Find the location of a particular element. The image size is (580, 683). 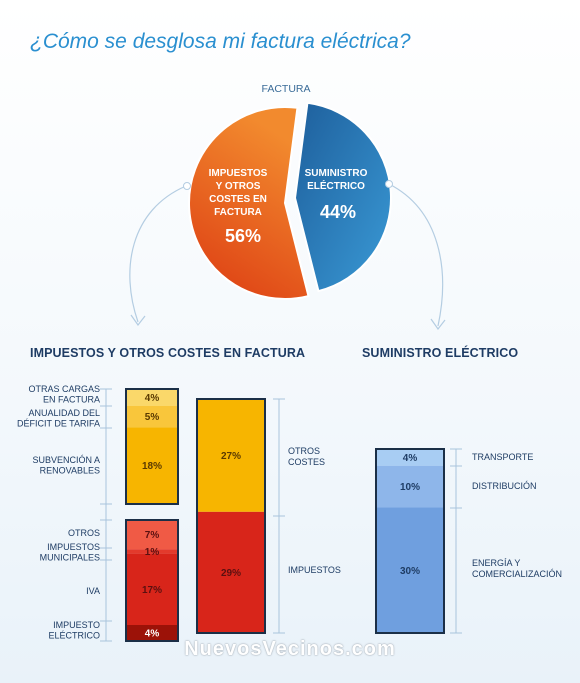

impuestos-total-value-0: 27% is located at coordinates (231, 456).